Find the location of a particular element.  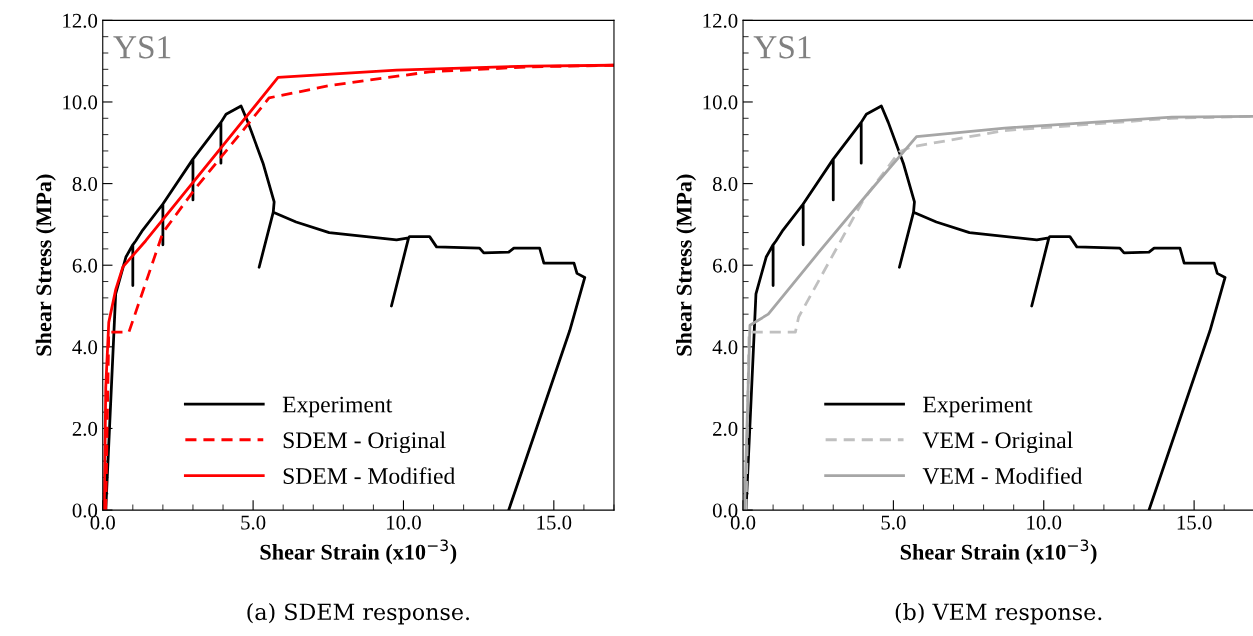

legend-label: VEM - Original is located at coordinates (997, 442).